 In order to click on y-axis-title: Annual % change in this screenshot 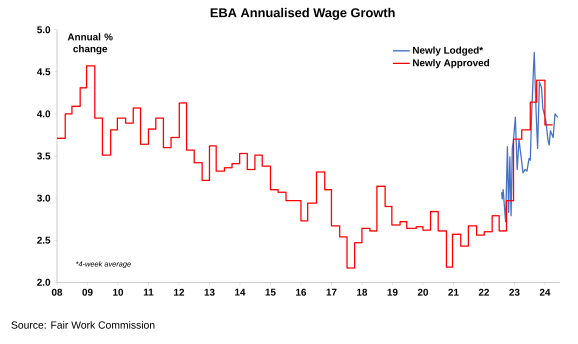, I will do `click(90, 43)`.